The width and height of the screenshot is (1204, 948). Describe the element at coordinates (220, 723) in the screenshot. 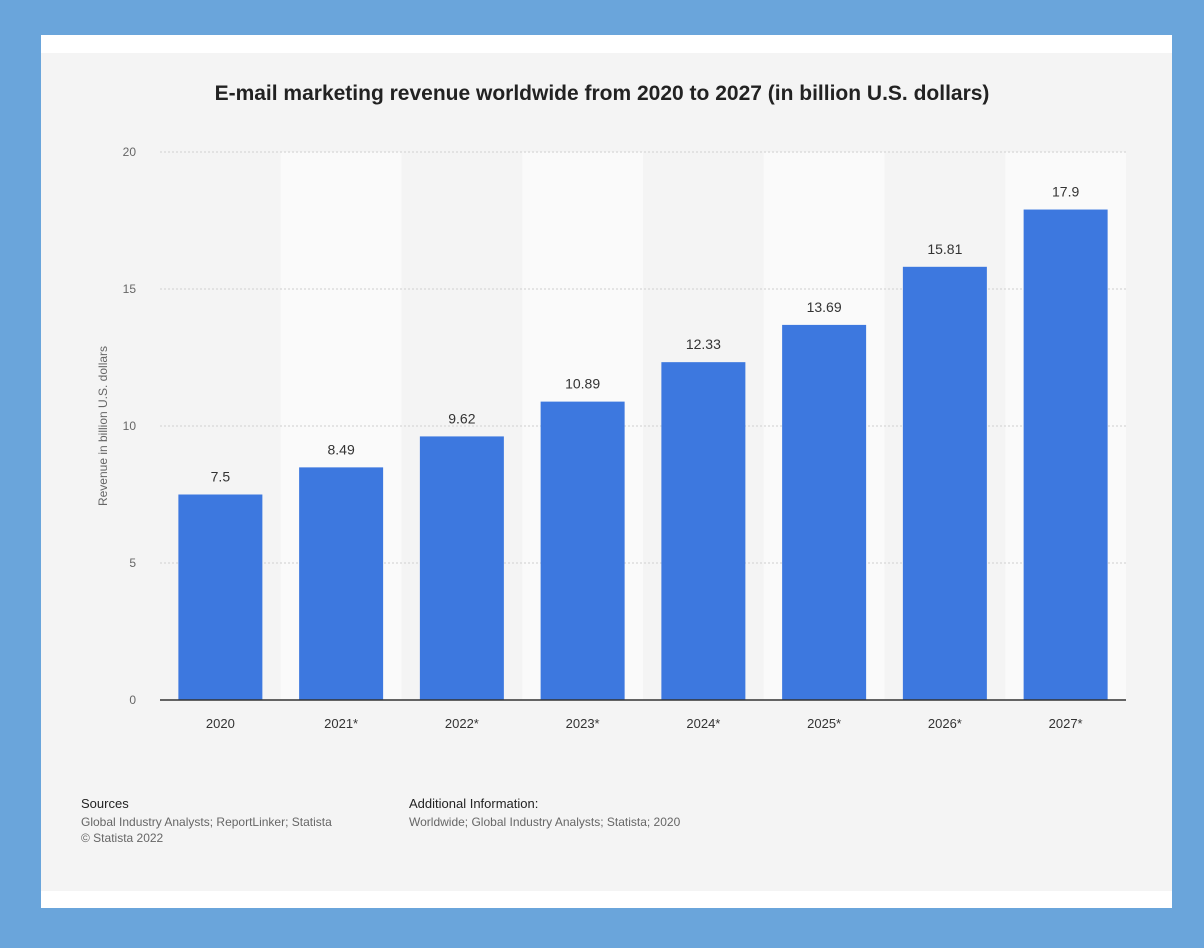

I see `x-tick-label: 2020` at that location.